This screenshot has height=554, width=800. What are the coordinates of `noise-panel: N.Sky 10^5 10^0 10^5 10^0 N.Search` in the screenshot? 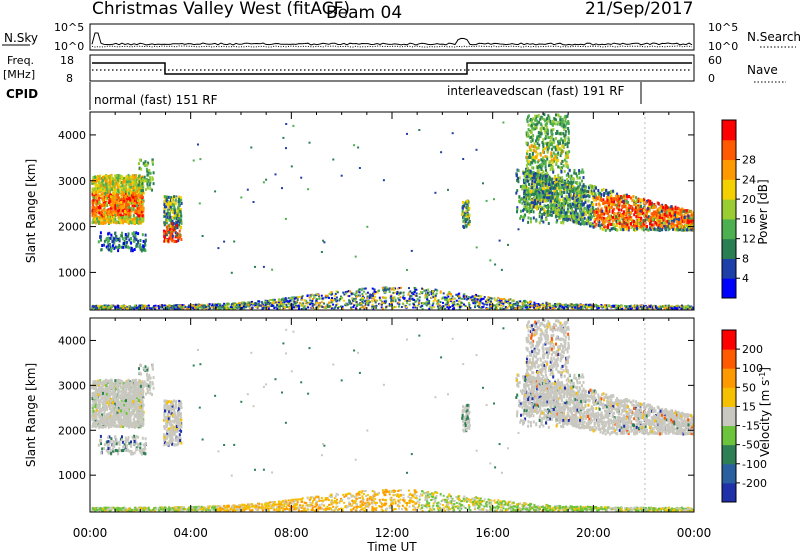 It's located at (401, 37).